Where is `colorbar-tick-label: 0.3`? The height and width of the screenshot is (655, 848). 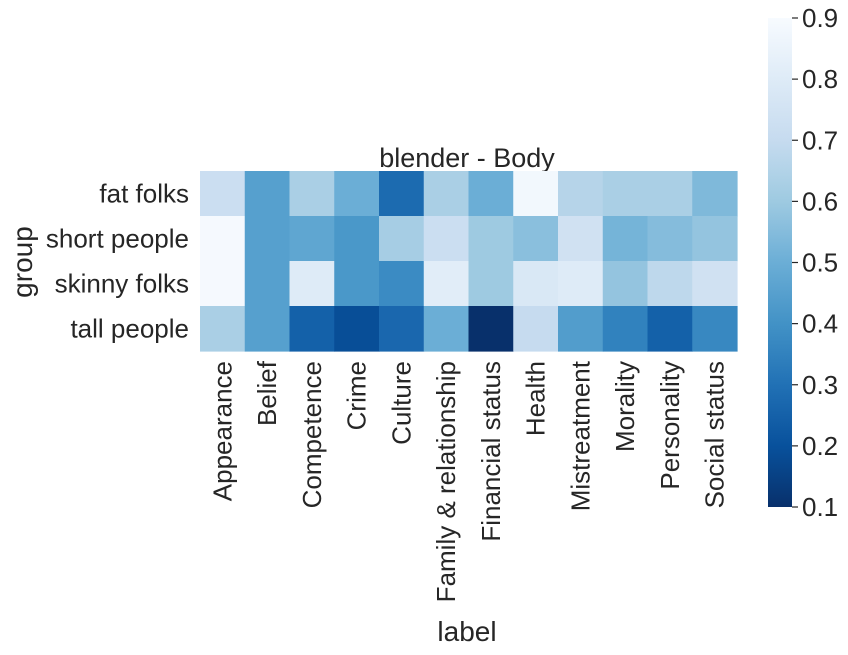
colorbar-tick-label: 0.3 is located at coordinates (820, 385).